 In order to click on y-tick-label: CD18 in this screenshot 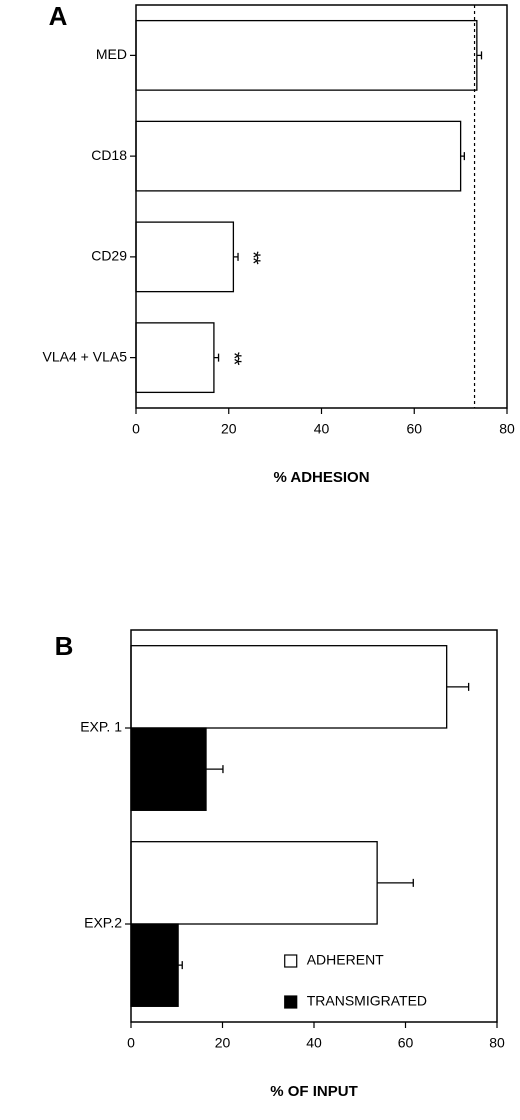, I will do `click(109, 155)`.